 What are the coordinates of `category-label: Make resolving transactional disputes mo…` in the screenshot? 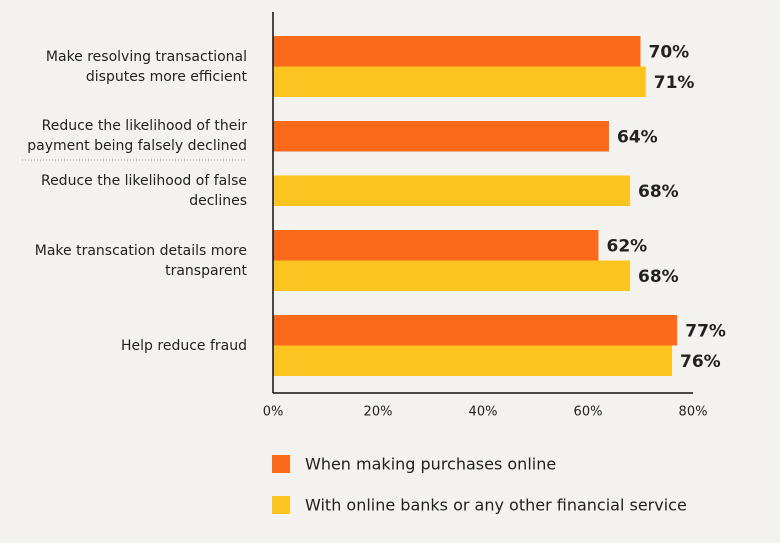 It's located at (146, 66).